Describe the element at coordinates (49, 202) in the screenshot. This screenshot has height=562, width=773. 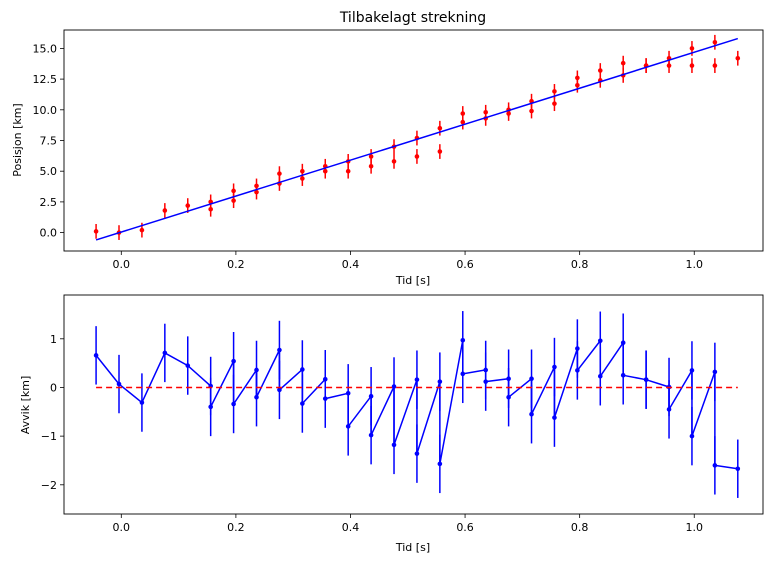
I see `y-tick-label: 2.5` at that location.